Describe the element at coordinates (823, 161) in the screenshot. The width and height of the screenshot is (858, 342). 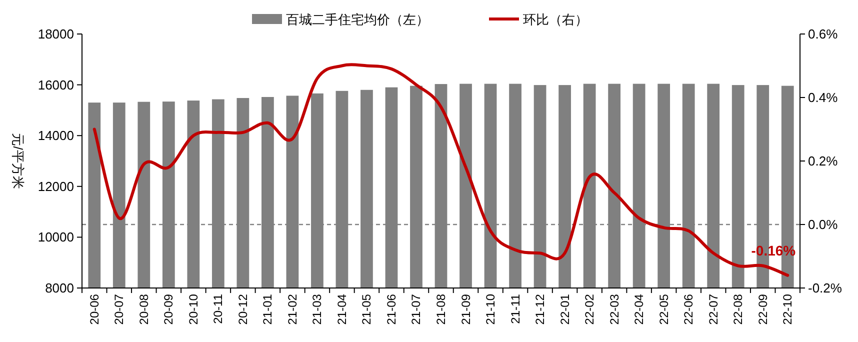
I see `y2-tick-label: 0.2%` at that location.